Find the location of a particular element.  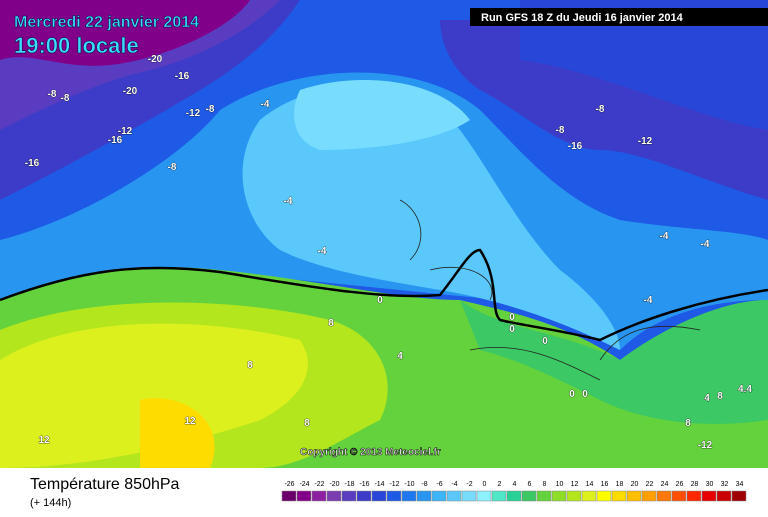

legend-tick-label: 18 is located at coordinates (620, 484).